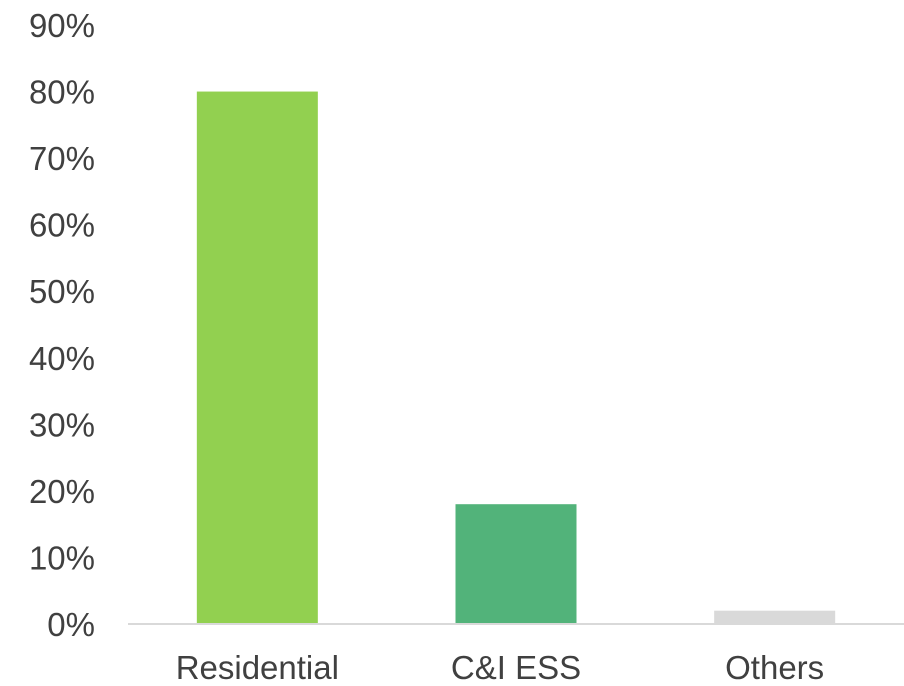  Describe the element at coordinates (257, 667) in the screenshot. I see `x-tick-label: Residential` at that location.